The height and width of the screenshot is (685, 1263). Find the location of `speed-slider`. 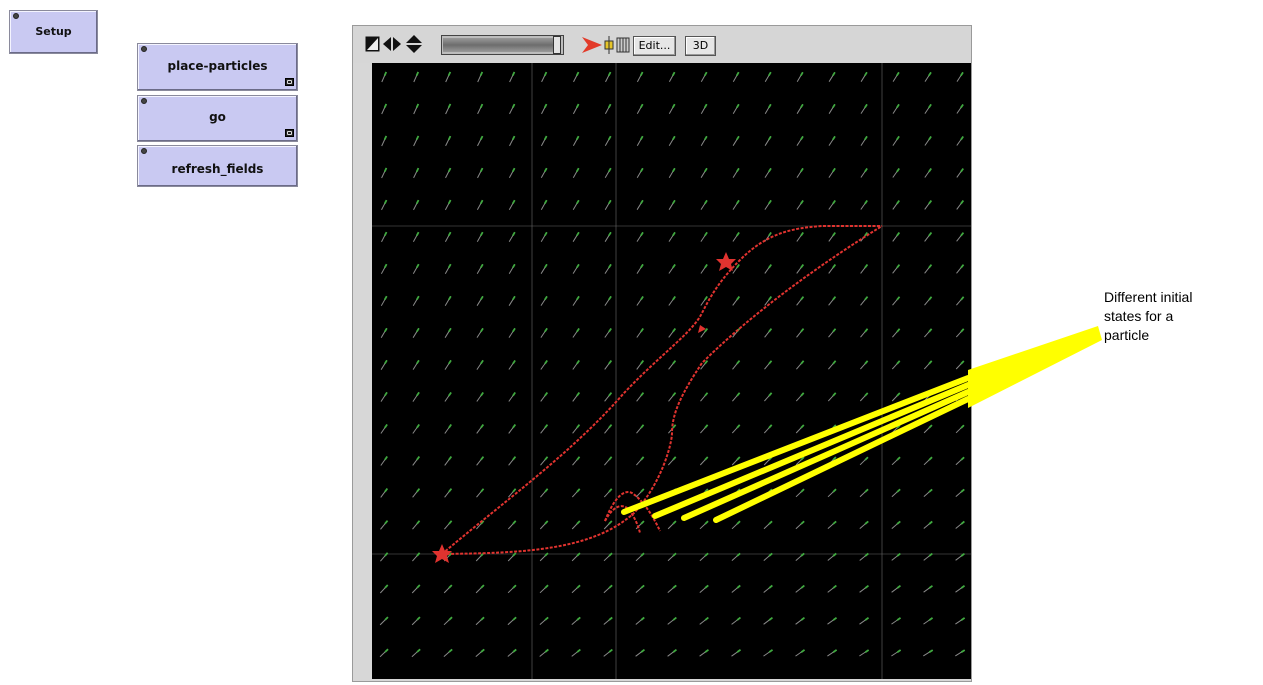

speed-slider is located at coordinates (502, 45).